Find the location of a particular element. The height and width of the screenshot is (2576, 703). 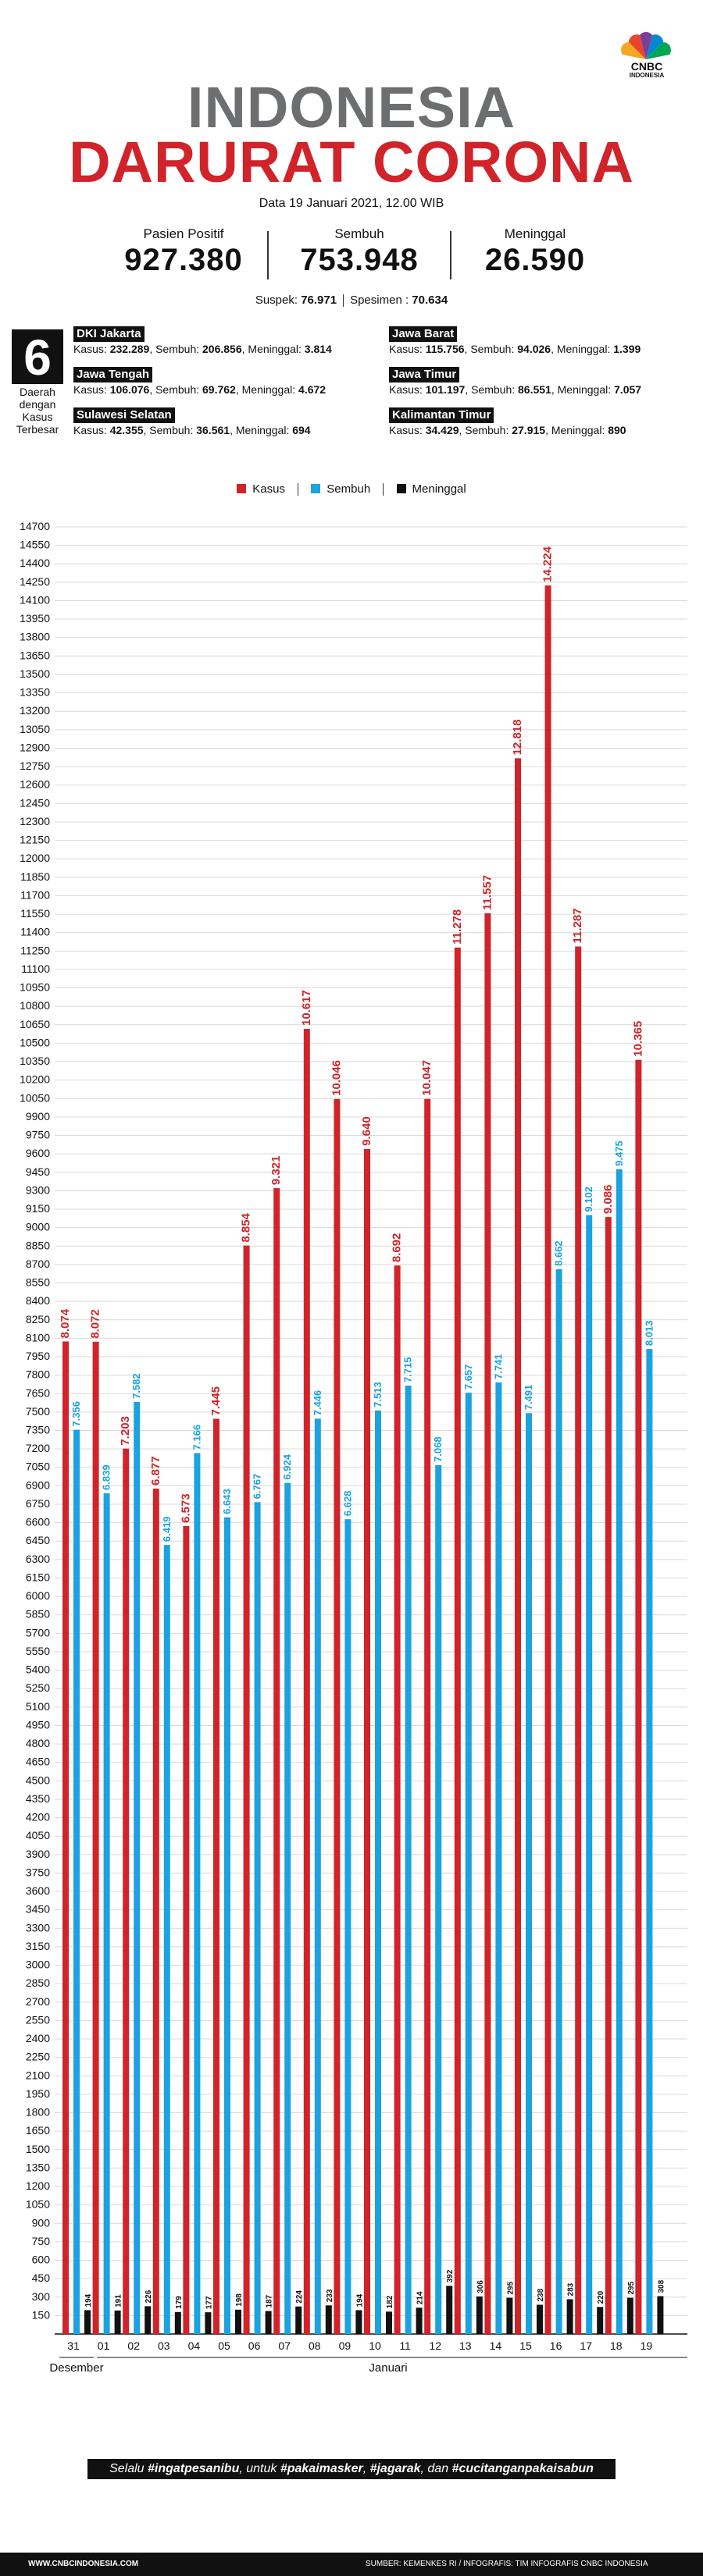

footer-website: WWW.CNBCINDONESIA.COM is located at coordinates (83, 2564).